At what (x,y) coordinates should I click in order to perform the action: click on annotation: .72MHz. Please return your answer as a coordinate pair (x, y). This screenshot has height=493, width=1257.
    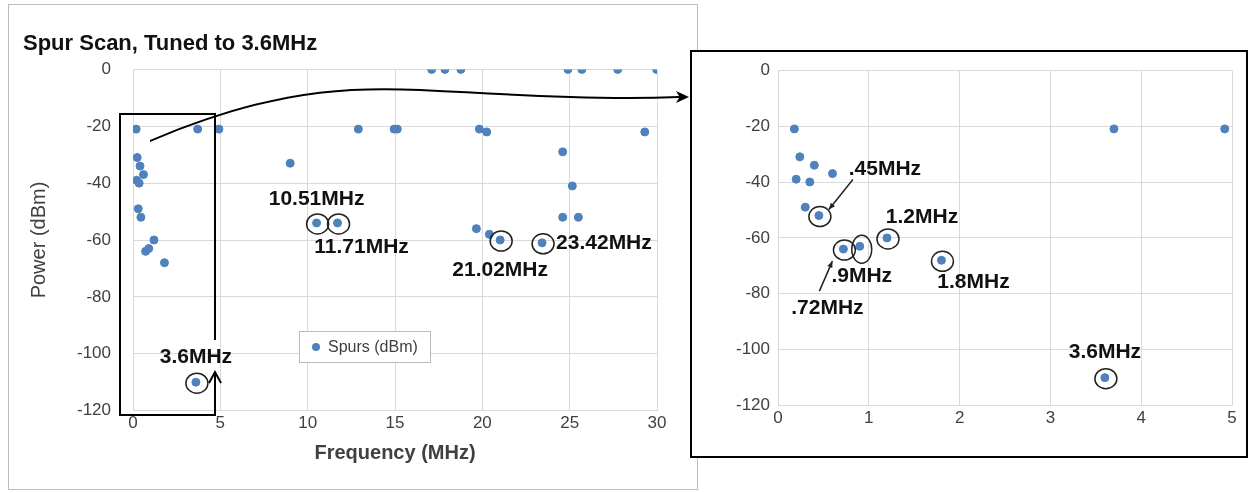
    Looking at the image, I should click on (827, 306).